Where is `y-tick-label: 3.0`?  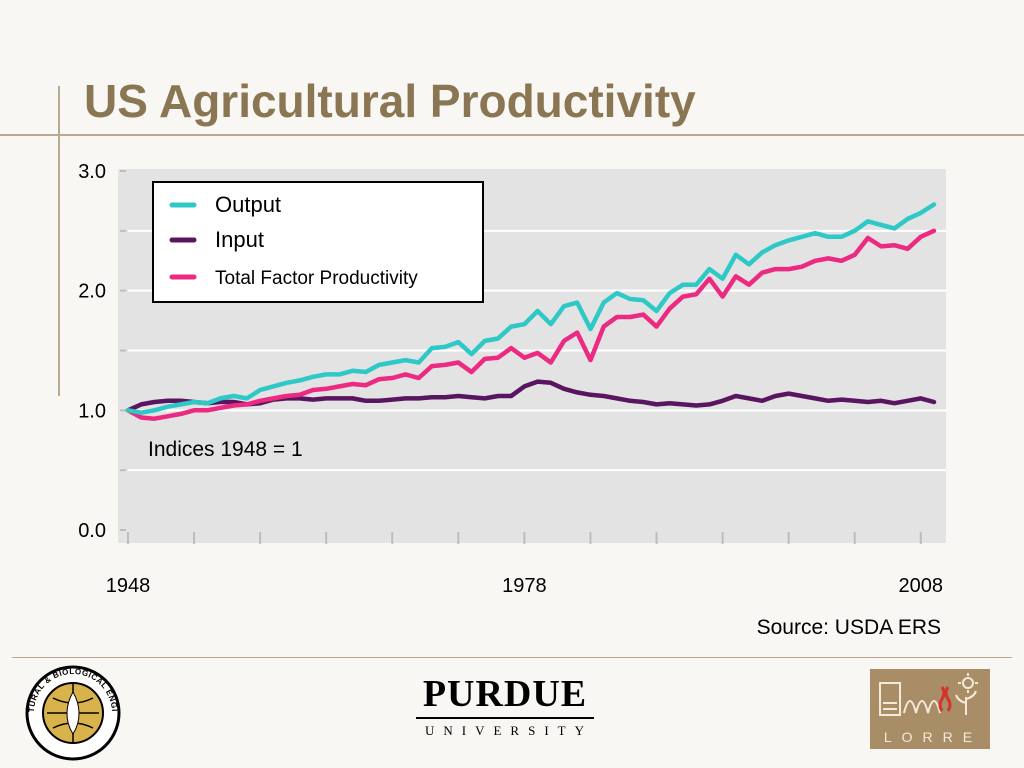
y-tick-label: 3.0 is located at coordinates (92, 172).